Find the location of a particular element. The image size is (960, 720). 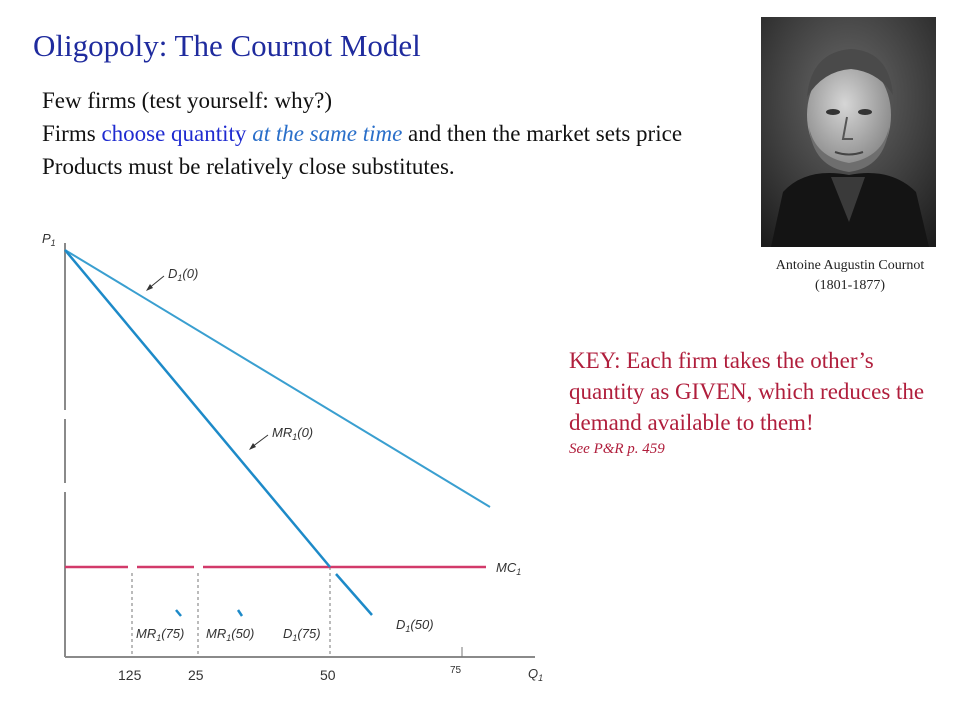

d75-main: D is located at coordinates (287, 633).